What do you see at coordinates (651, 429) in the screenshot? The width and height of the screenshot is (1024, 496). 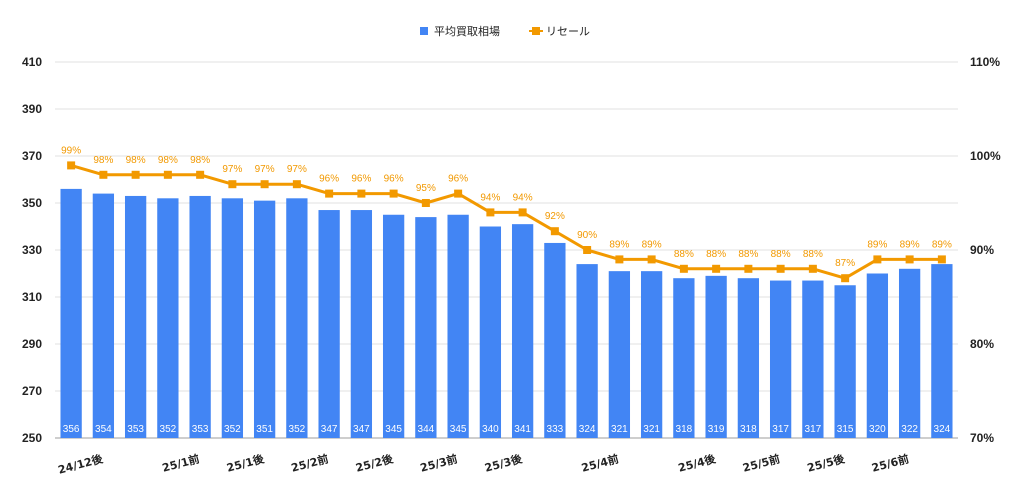 I see `bar-value-label: 321` at bounding box center [651, 429].